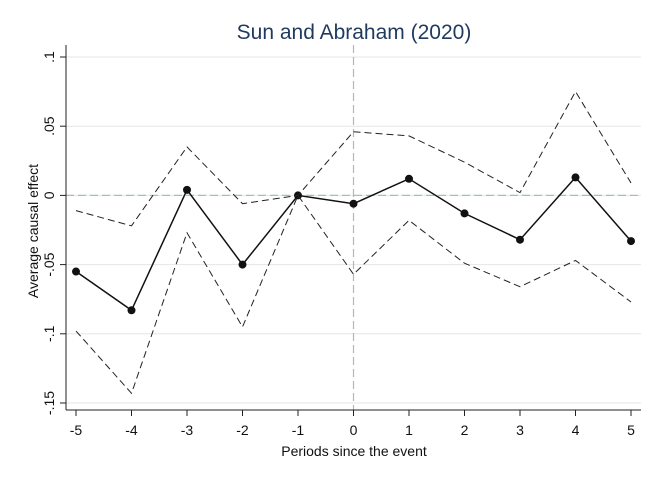 The image size is (660, 480). What do you see at coordinates (631, 430) in the screenshot?
I see `x-tick-label: 5` at bounding box center [631, 430].